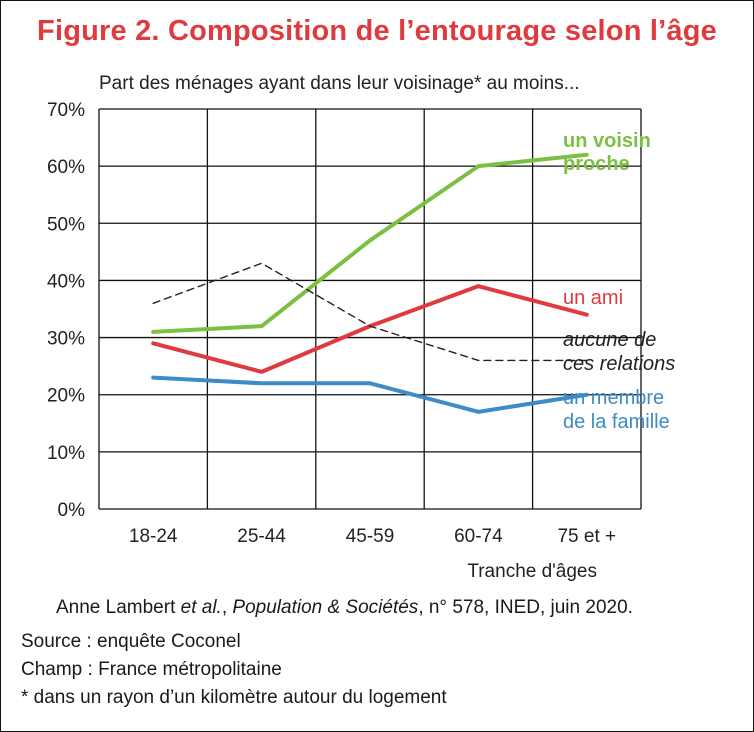 The image size is (754, 732). What do you see at coordinates (532, 571) in the screenshot?
I see `x-axis-title: Tranche d'âges` at bounding box center [532, 571].